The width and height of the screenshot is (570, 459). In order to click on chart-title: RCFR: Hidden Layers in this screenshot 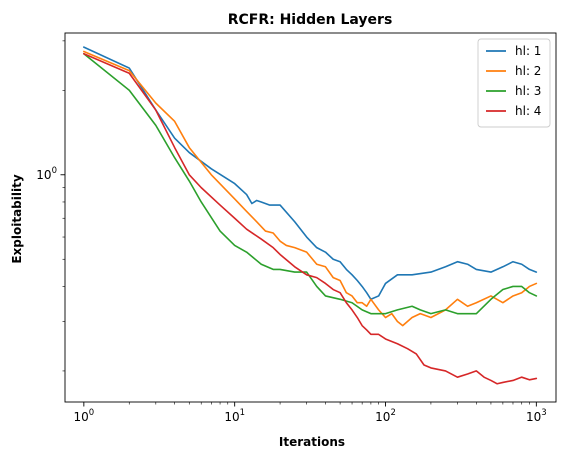, I will do `click(310, 20)`.